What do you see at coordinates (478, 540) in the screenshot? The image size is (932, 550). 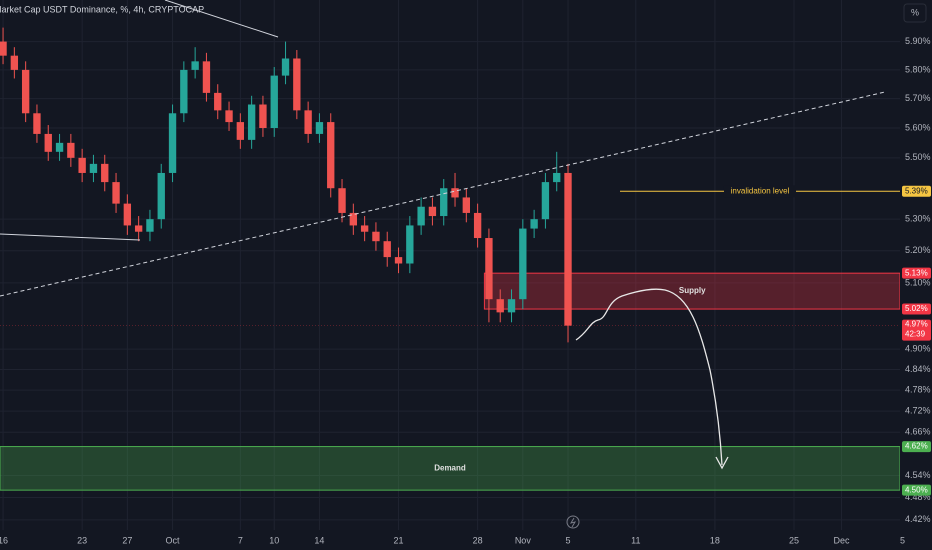 I see `x-tick-label: 28` at bounding box center [478, 540].